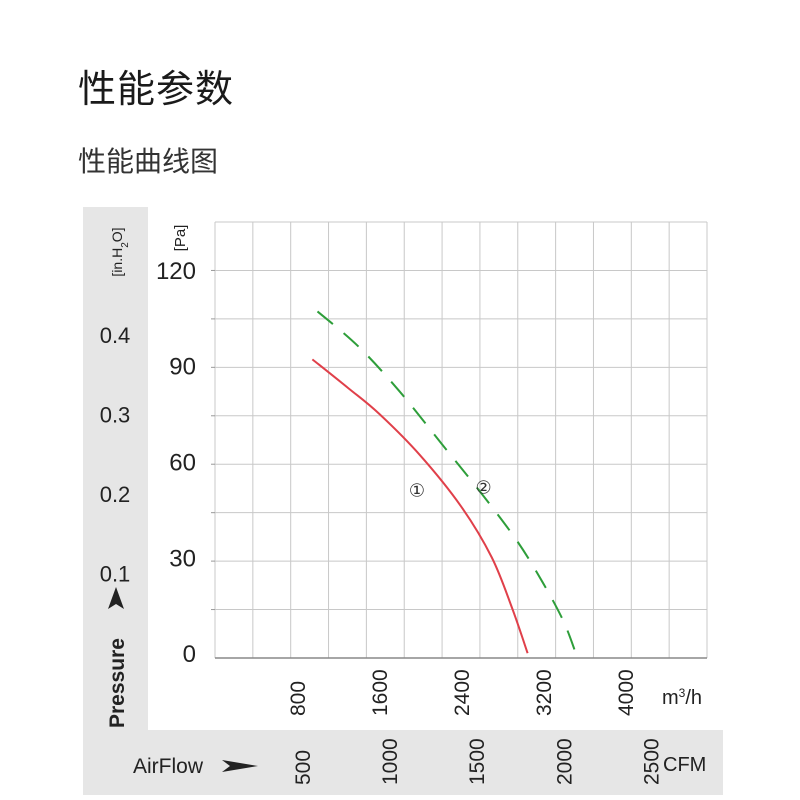 This screenshot has width=800, height=800. I want to click on y-tick-label-inh2o: 0.1, so click(115, 574).